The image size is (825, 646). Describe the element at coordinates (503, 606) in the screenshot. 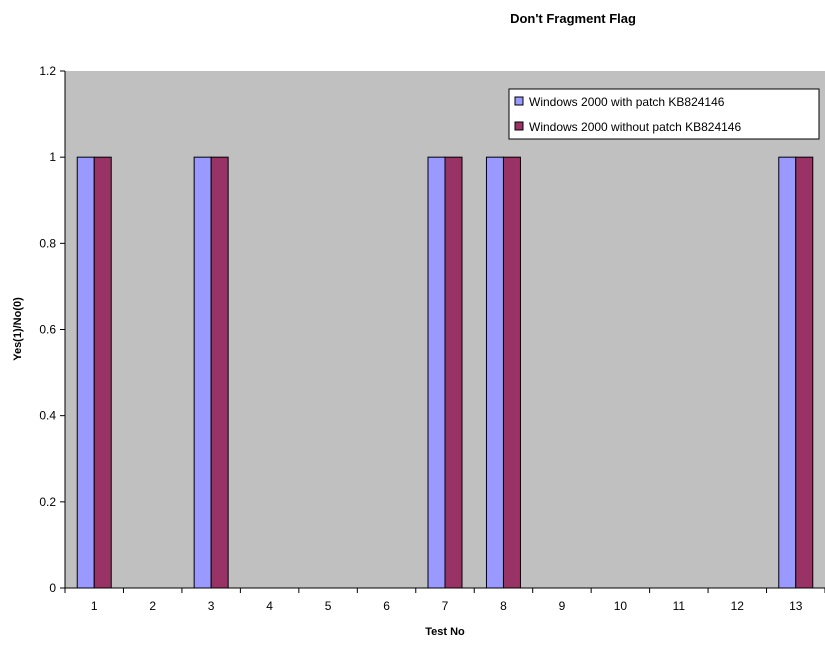

I see `x-tick-label: 8` at that location.